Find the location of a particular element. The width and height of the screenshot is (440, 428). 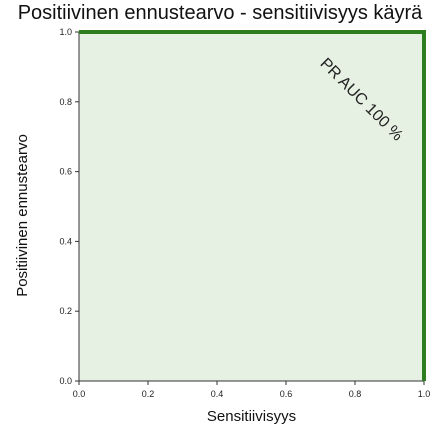

x-tick-label: 1.0 is located at coordinates (424, 394).